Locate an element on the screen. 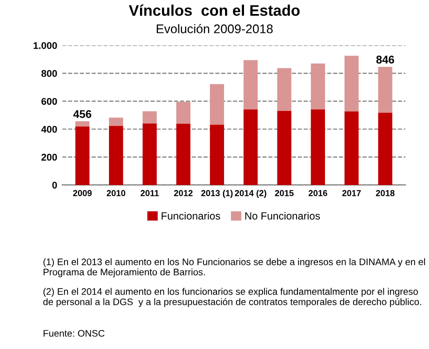 The width and height of the screenshot is (429, 349). legend-label: Funcionarios is located at coordinates (191, 216).